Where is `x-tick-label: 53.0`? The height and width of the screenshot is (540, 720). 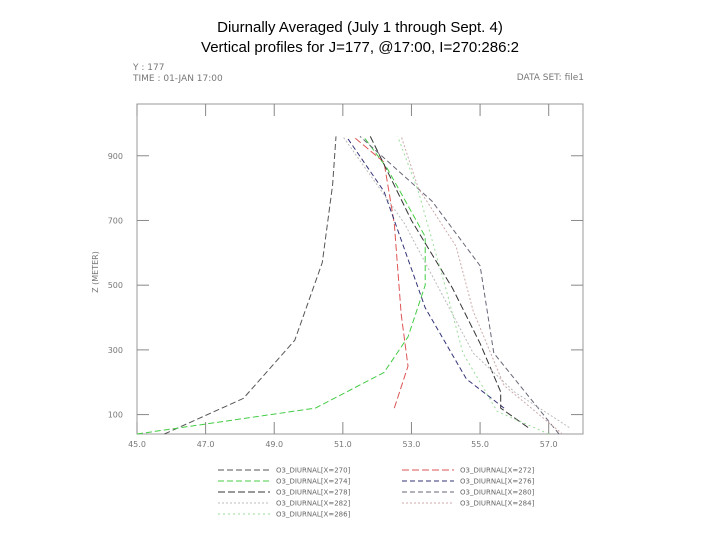
x-tick-label: 53.0 is located at coordinates (412, 444).